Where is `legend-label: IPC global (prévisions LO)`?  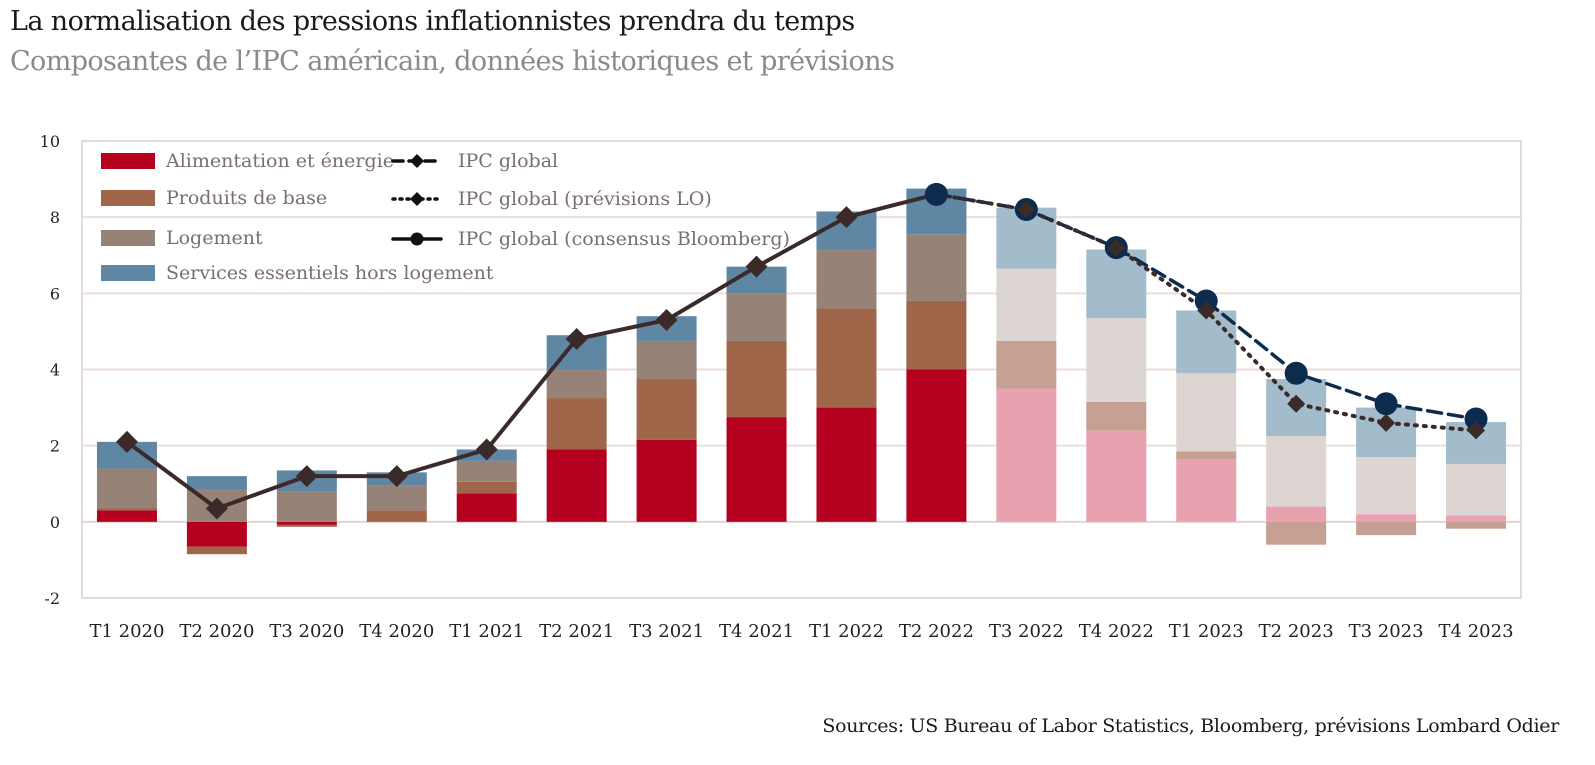 legend-label: IPC global (prévisions LO) is located at coordinates (585, 199).